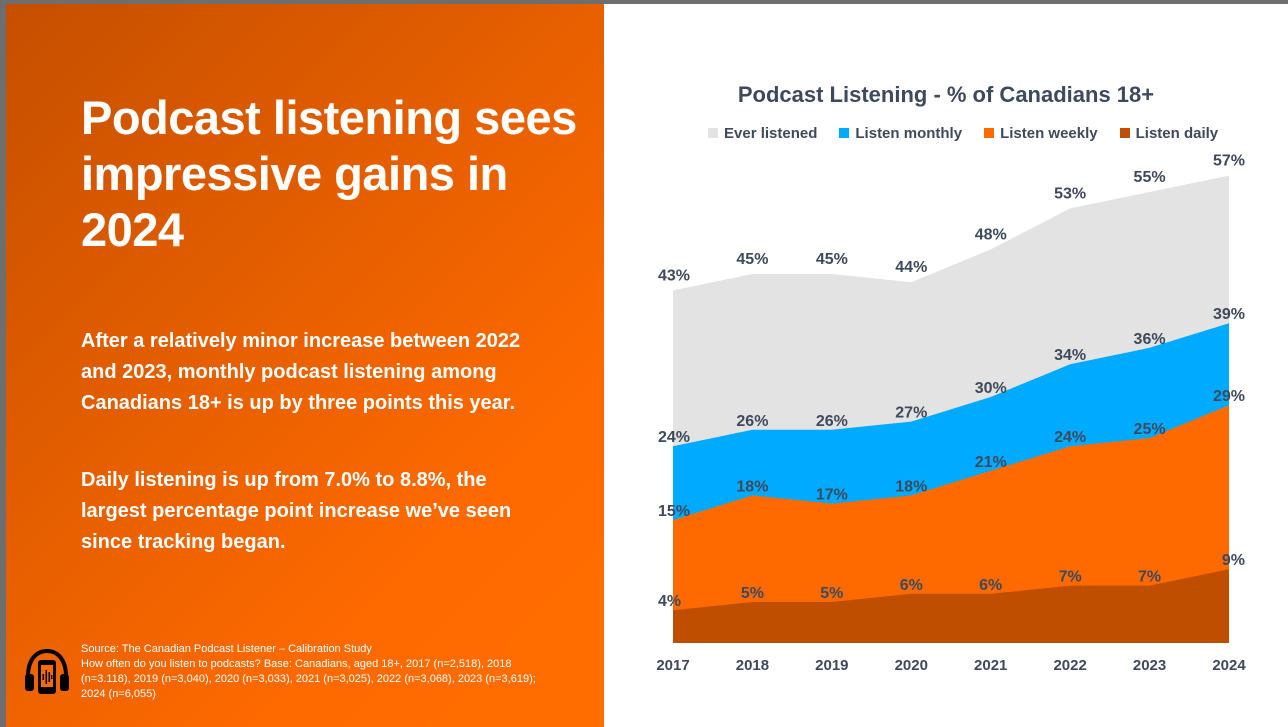 The width and height of the screenshot is (1288, 727). What do you see at coordinates (991, 462) in the screenshot?
I see `data-label-listen-weekly-2021: 21%` at bounding box center [991, 462].